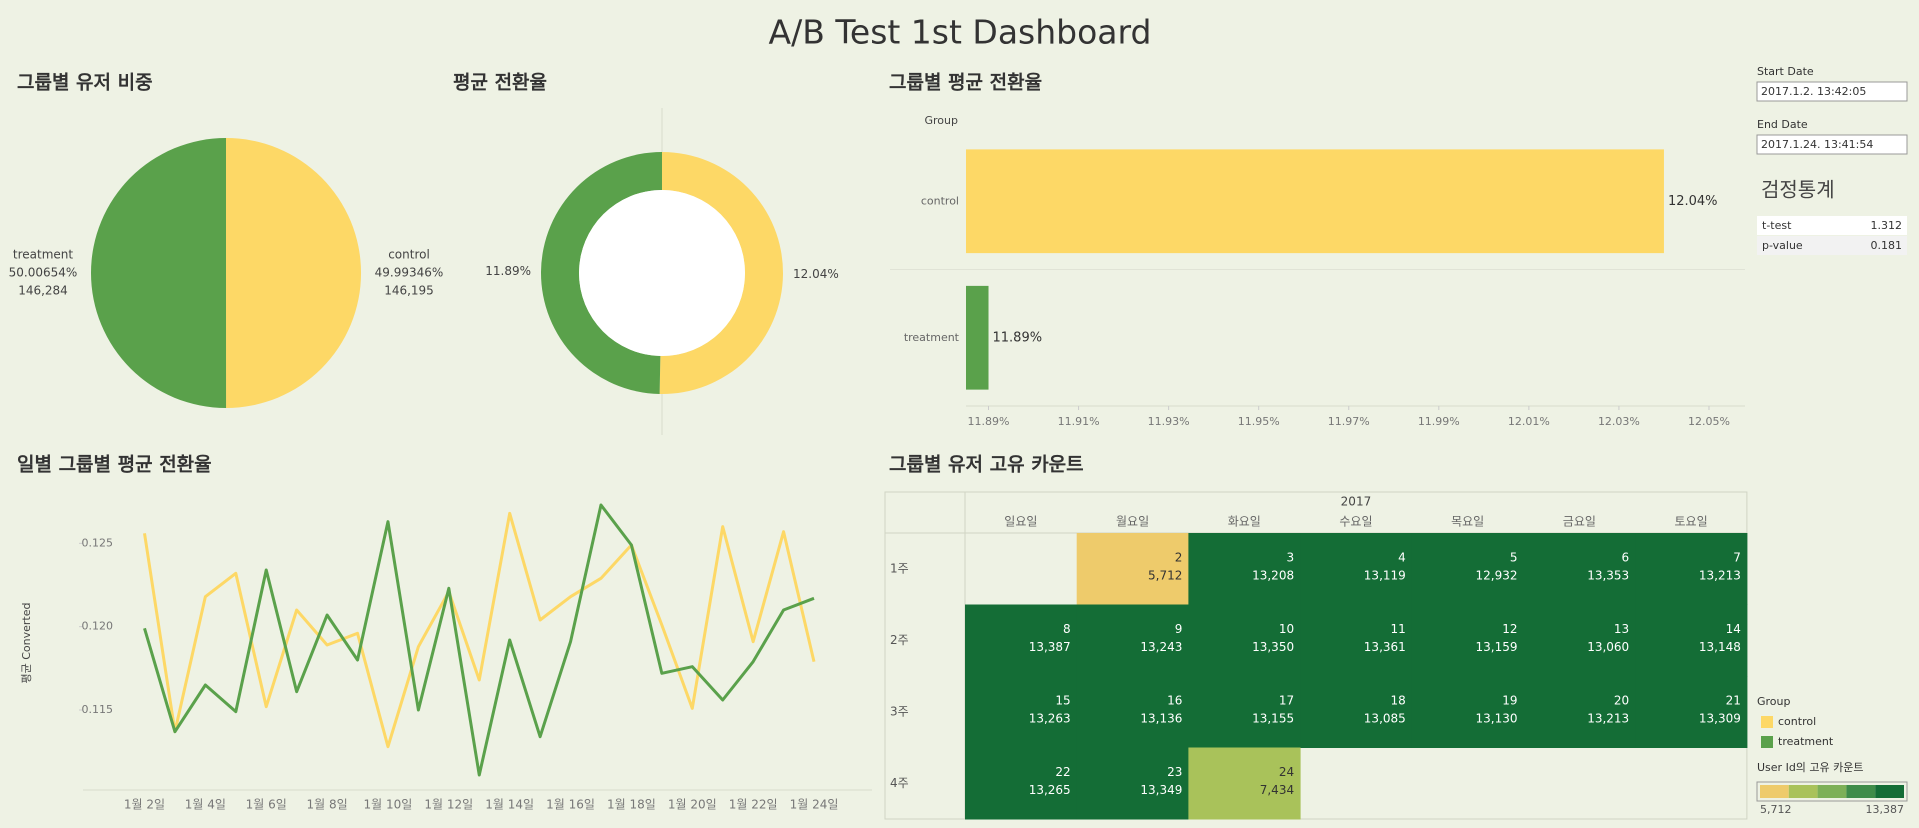  I want to click on cell-value: 12,932, so click(1497, 576).